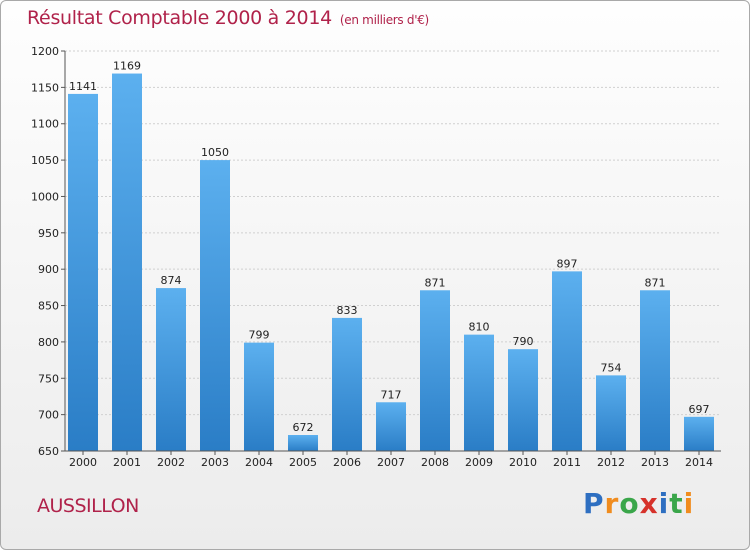 This screenshot has width=750, height=550. Describe the element at coordinates (629, 503) in the screenshot. I see `logo-letter: o` at that location.